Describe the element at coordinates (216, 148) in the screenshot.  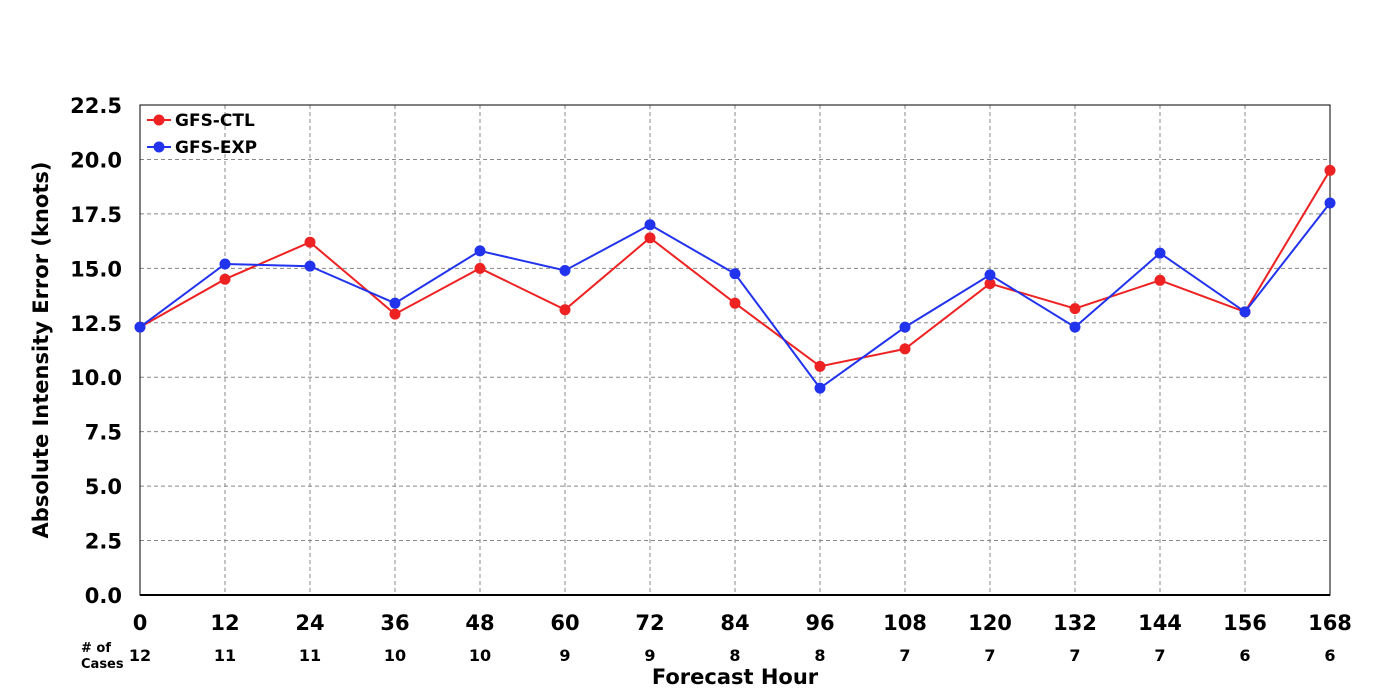
I see `gfs-exp-legend-label: GFS-EXP` at that location.